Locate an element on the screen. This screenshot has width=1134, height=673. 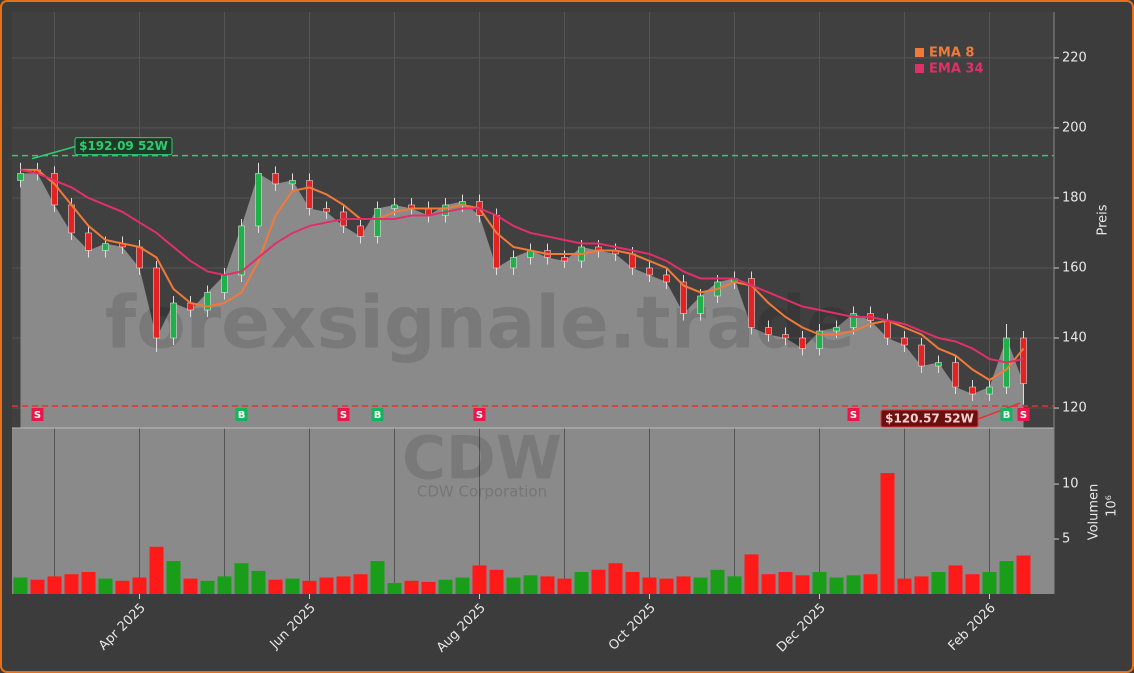
hline-arrow is located at coordinates (999, 411).